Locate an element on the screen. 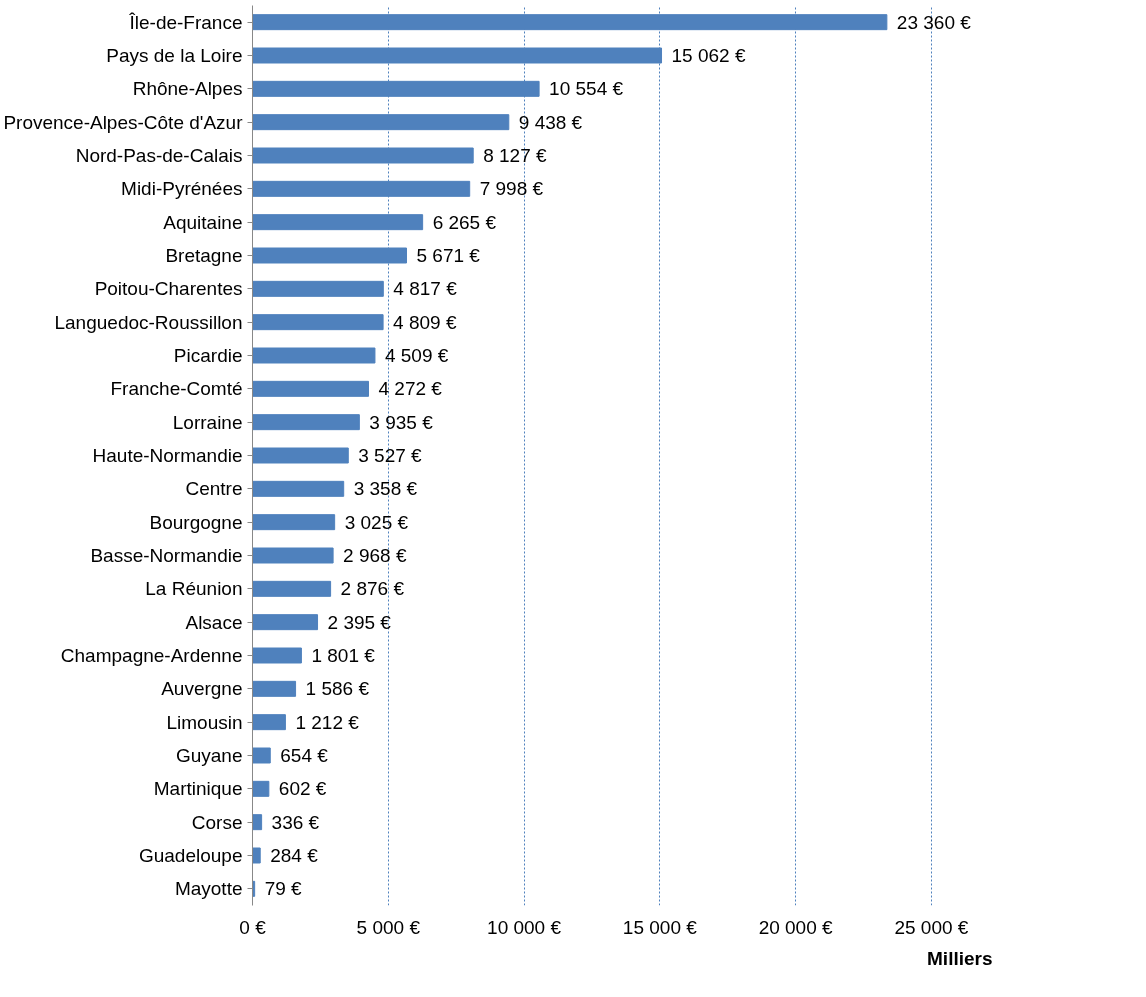 This screenshot has width=1146, height=997. y-tick-label: Martinique is located at coordinates (198, 789).